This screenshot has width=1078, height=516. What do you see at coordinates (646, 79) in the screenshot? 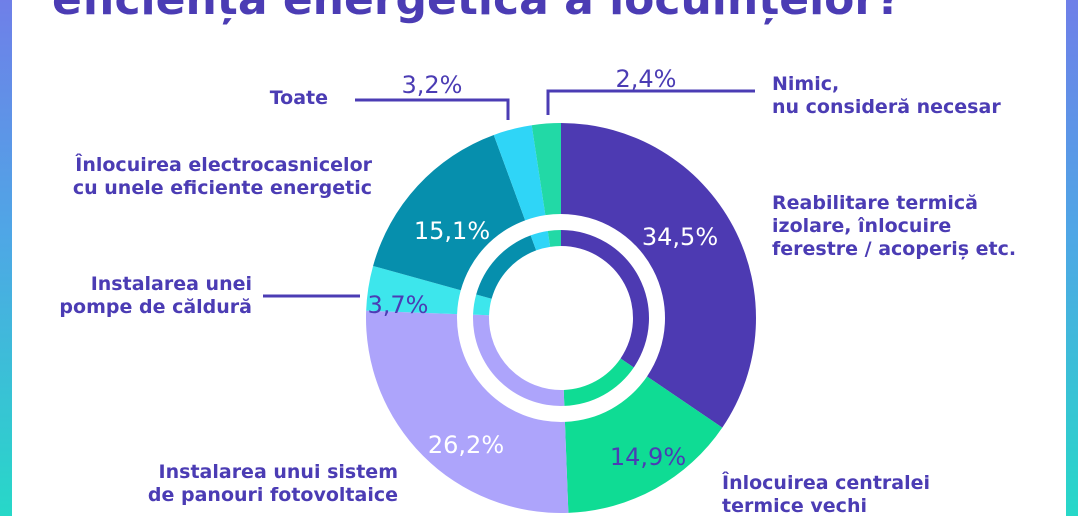
I see `value-label-nimic-nu-considera-necesar: 2,4%` at bounding box center [646, 79].